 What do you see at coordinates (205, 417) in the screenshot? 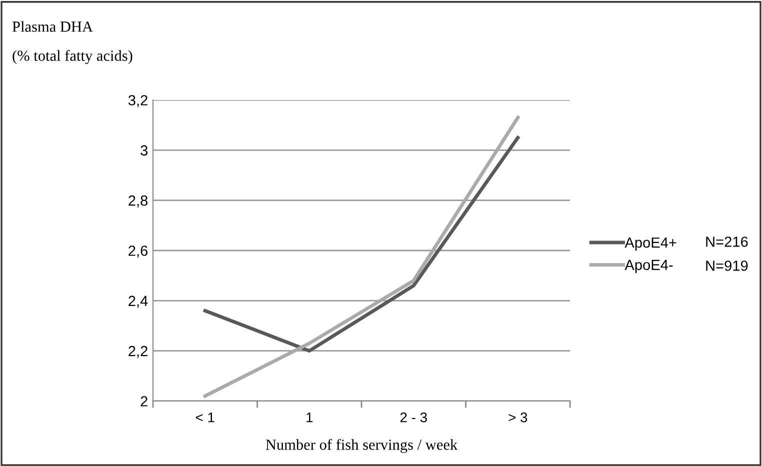
I see `x-tick-label: < 1` at bounding box center [205, 417].